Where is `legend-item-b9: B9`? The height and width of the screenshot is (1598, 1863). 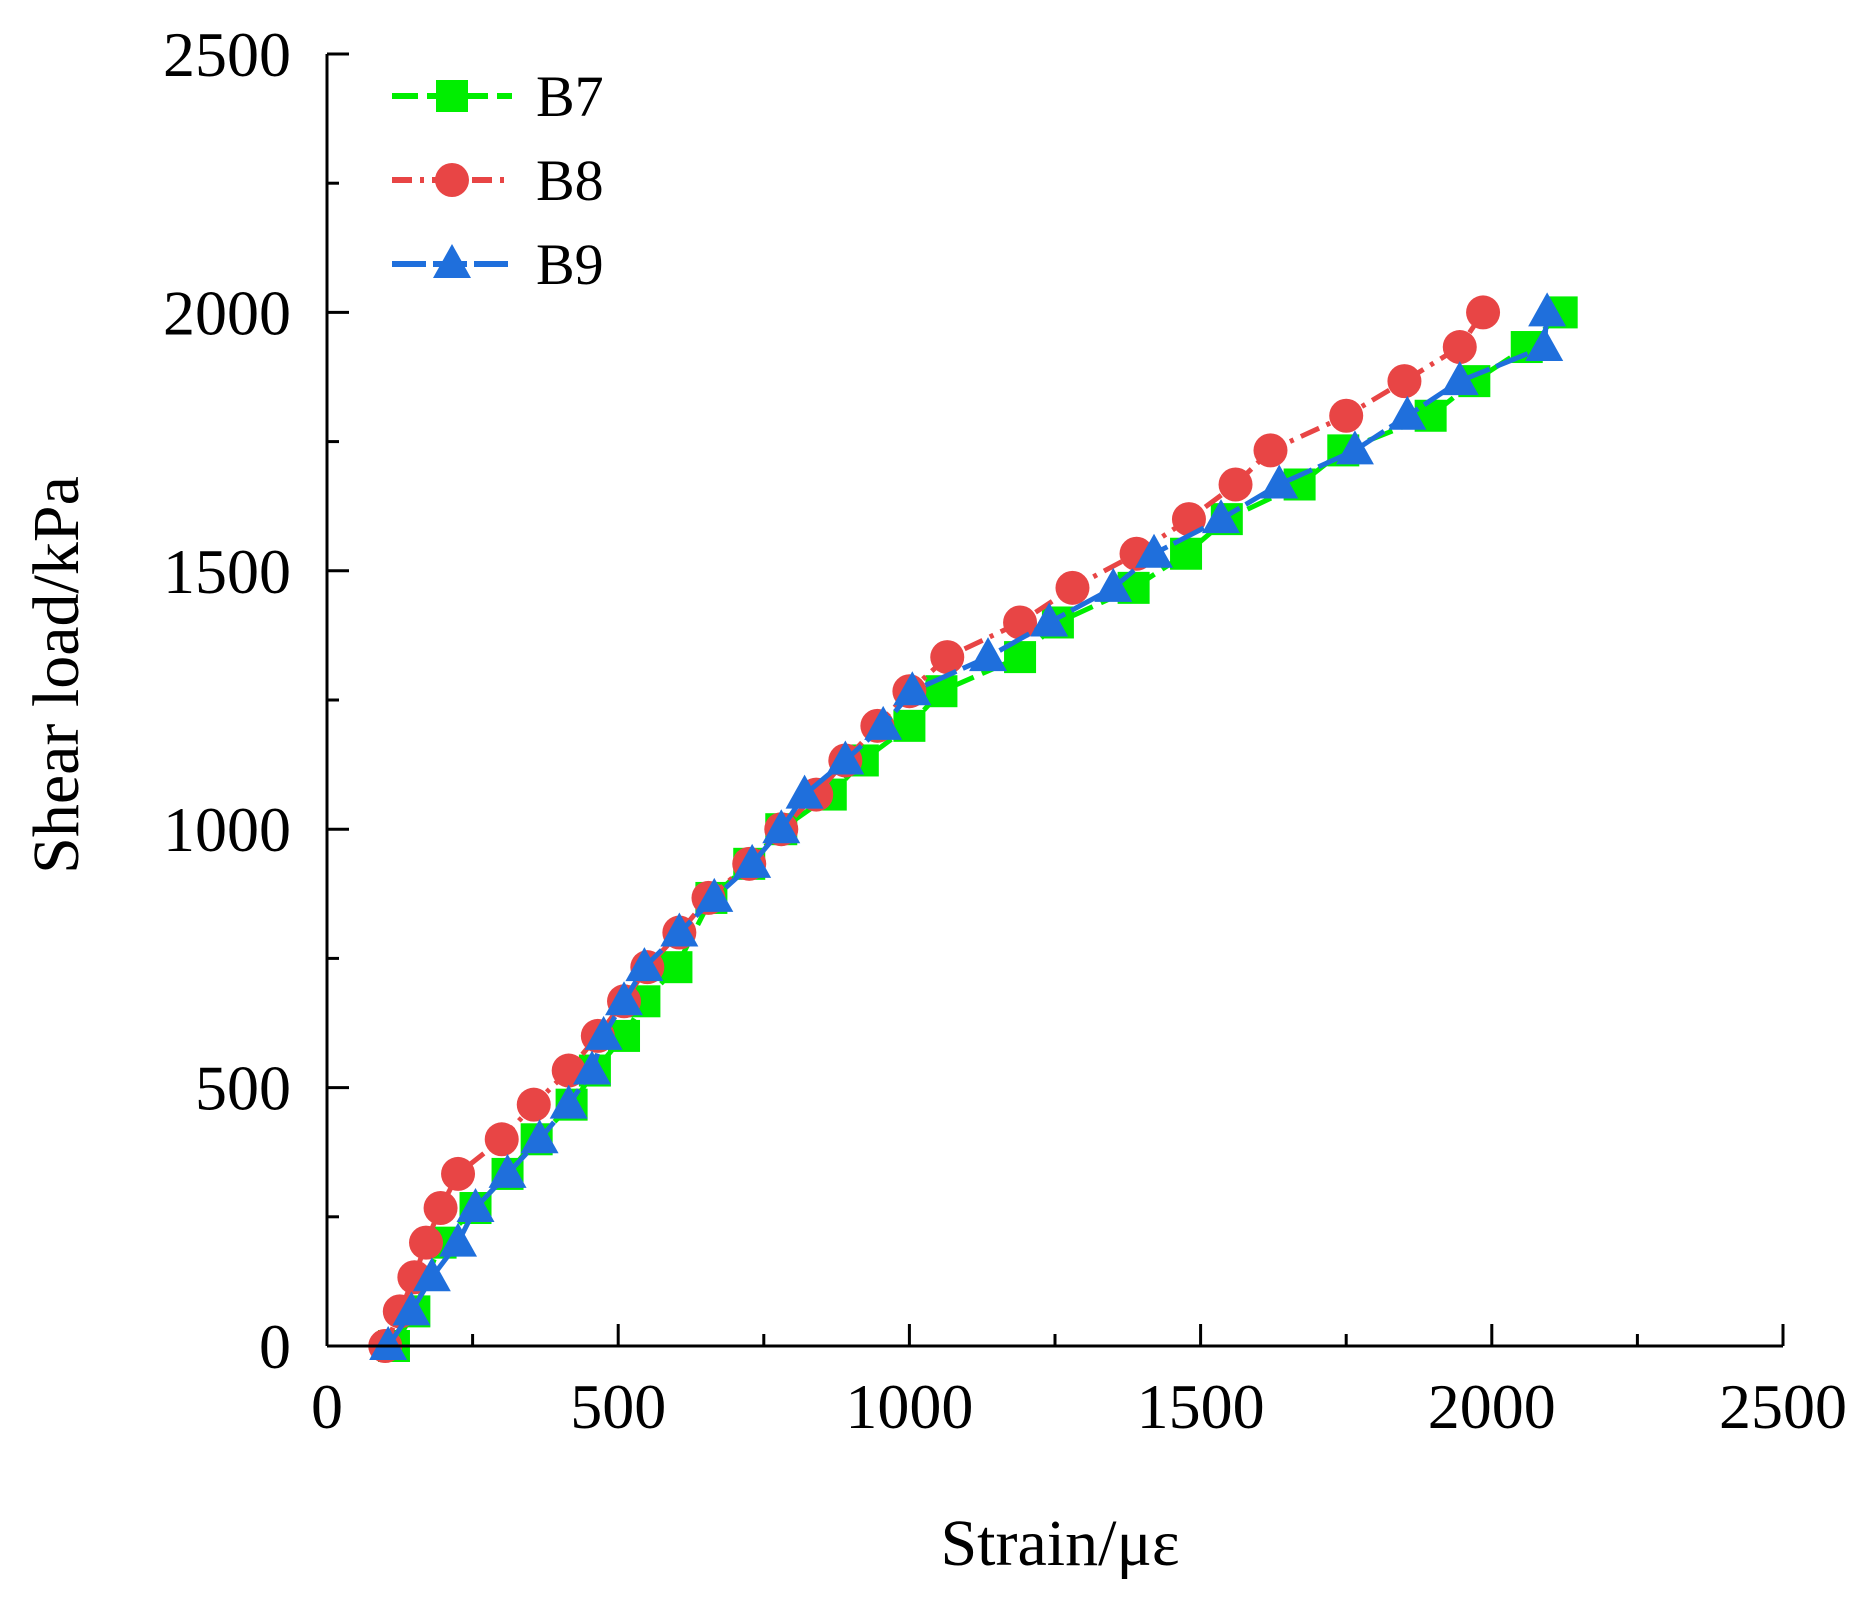
legend-item-b9: B9 is located at coordinates (498, 264).